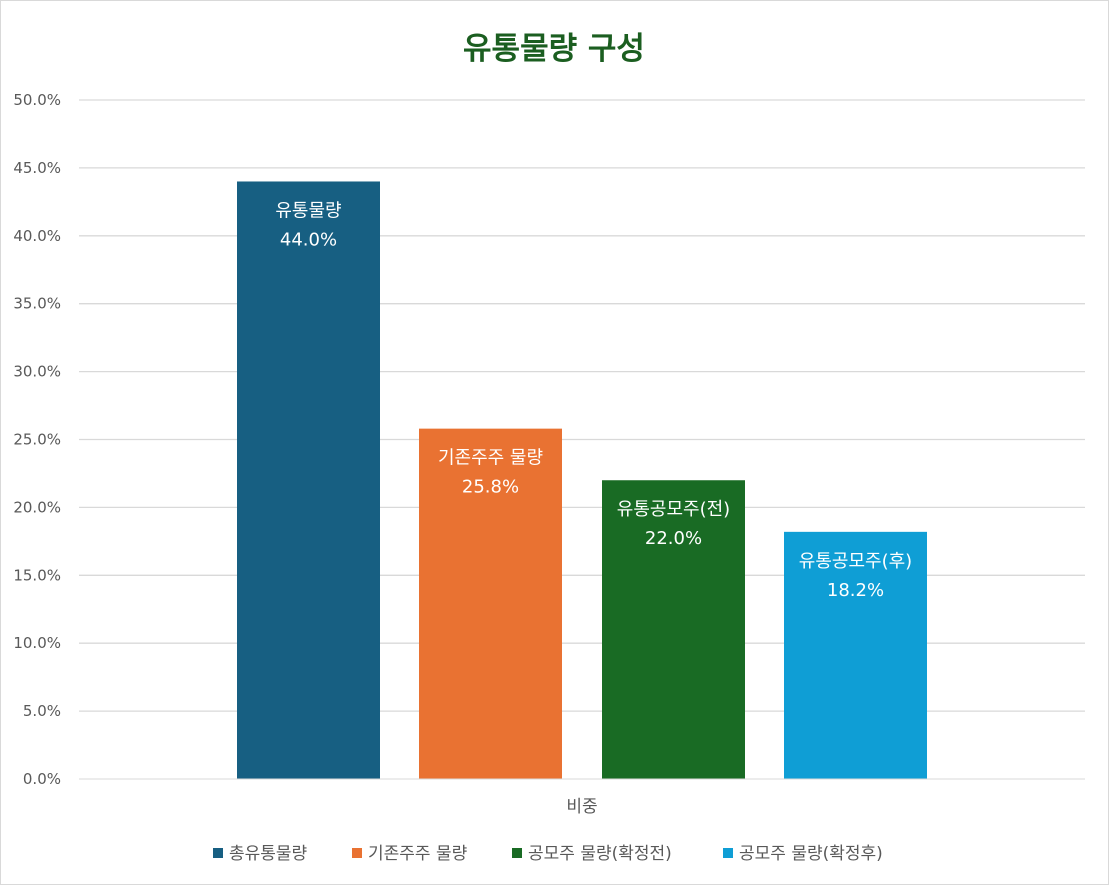 The height and width of the screenshot is (889, 1109). What do you see at coordinates (37, 575) in the screenshot?
I see `y-tick-label: 15.0%` at bounding box center [37, 575].